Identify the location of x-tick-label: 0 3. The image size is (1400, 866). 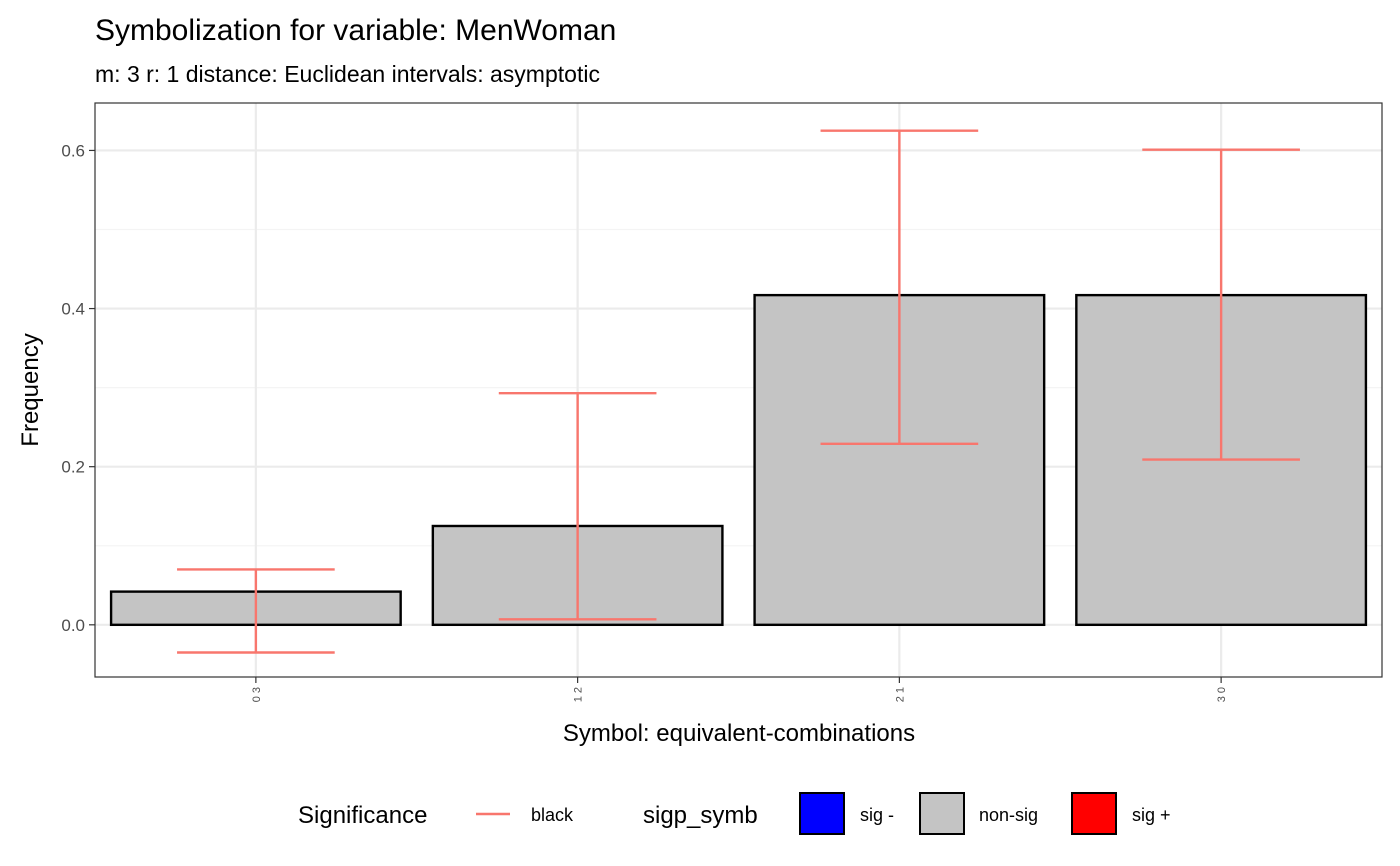
(257, 694).